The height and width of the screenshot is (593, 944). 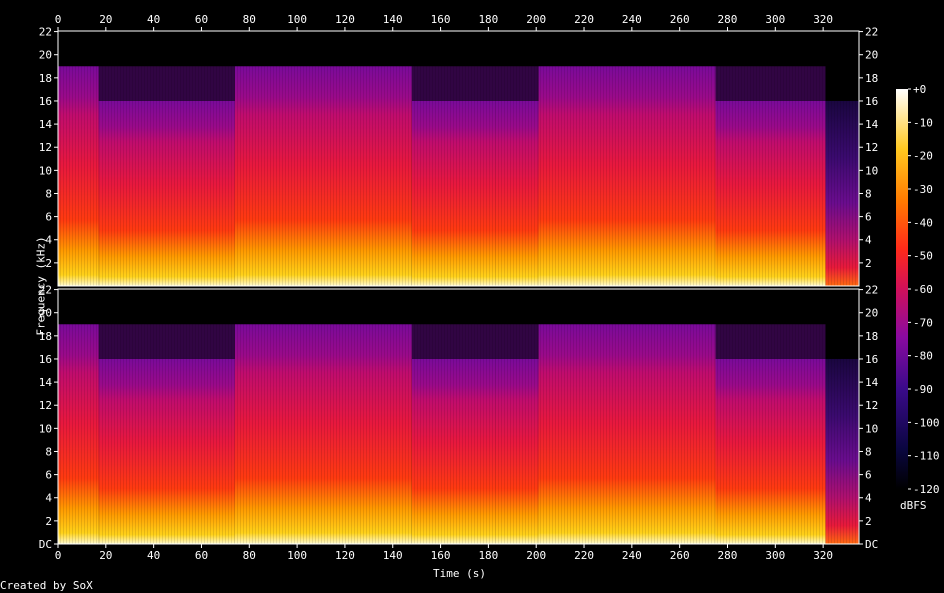 What do you see at coordinates (153, 19) in the screenshot?
I see `x-tick-label-top: 40` at bounding box center [153, 19].